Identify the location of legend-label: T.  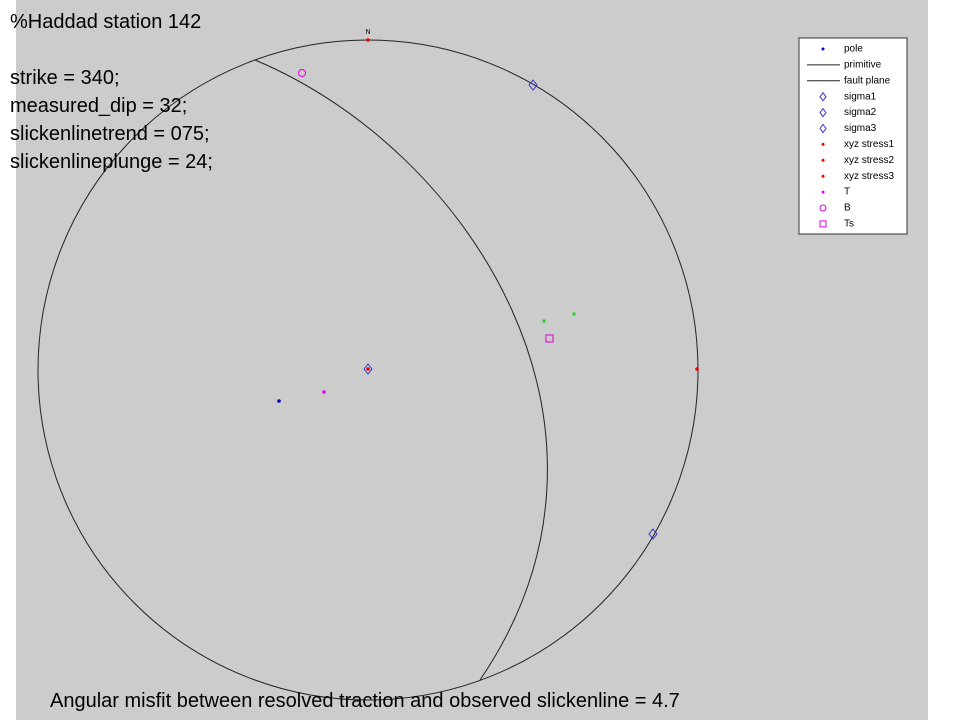
(847, 192).